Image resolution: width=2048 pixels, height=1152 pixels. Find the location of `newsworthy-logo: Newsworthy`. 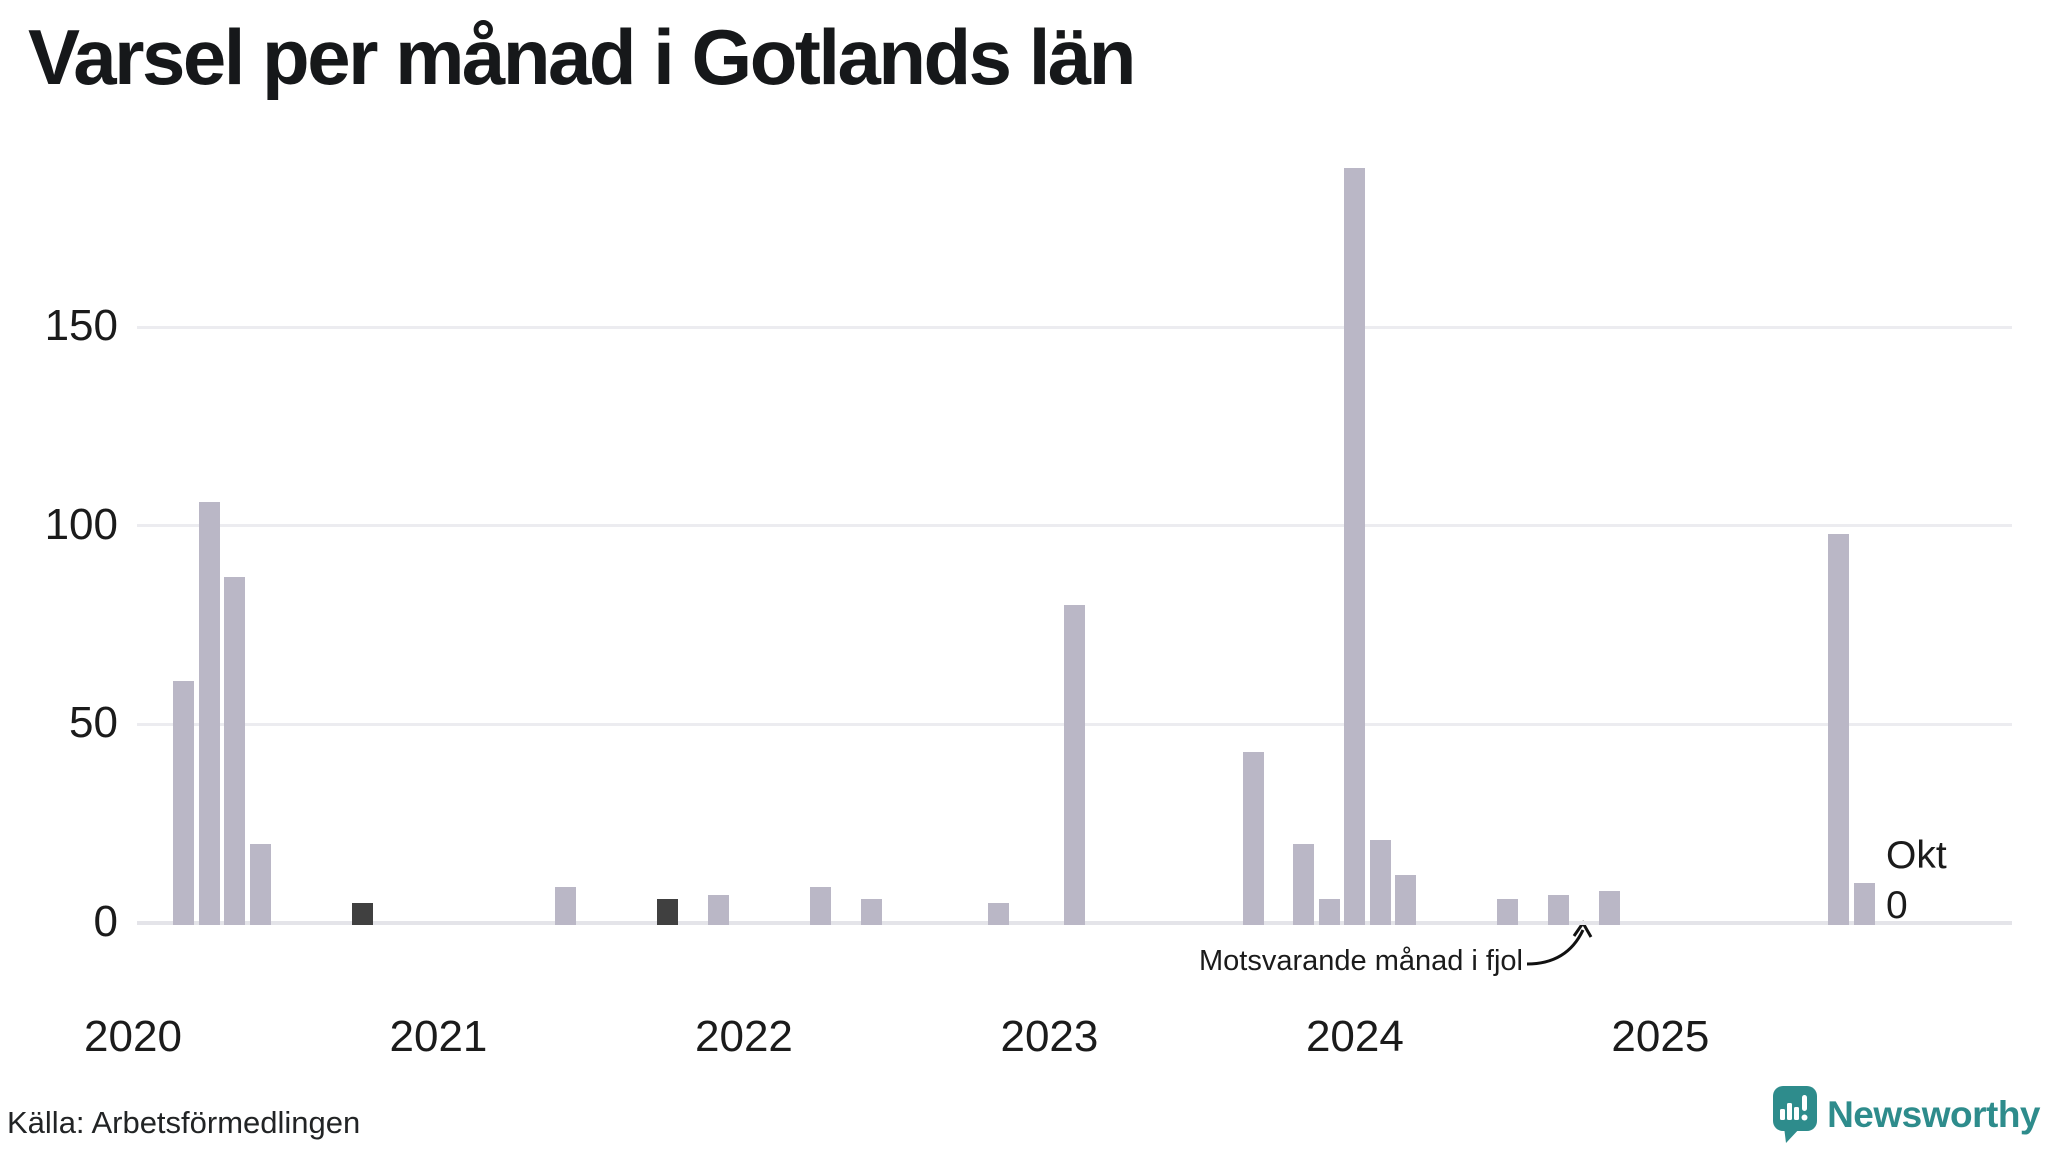

newsworthy-logo: Newsworthy is located at coordinates (1906, 1115).